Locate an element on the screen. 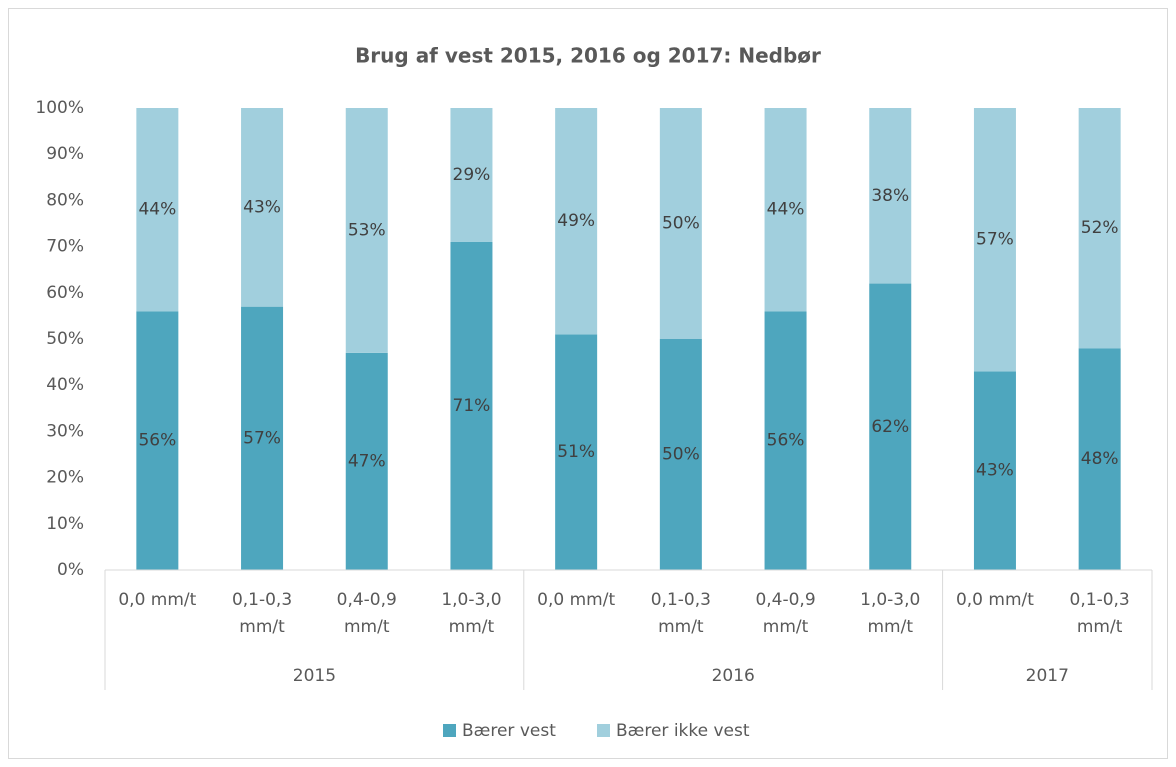  y-tick-label: 40% is located at coordinates (65, 385).